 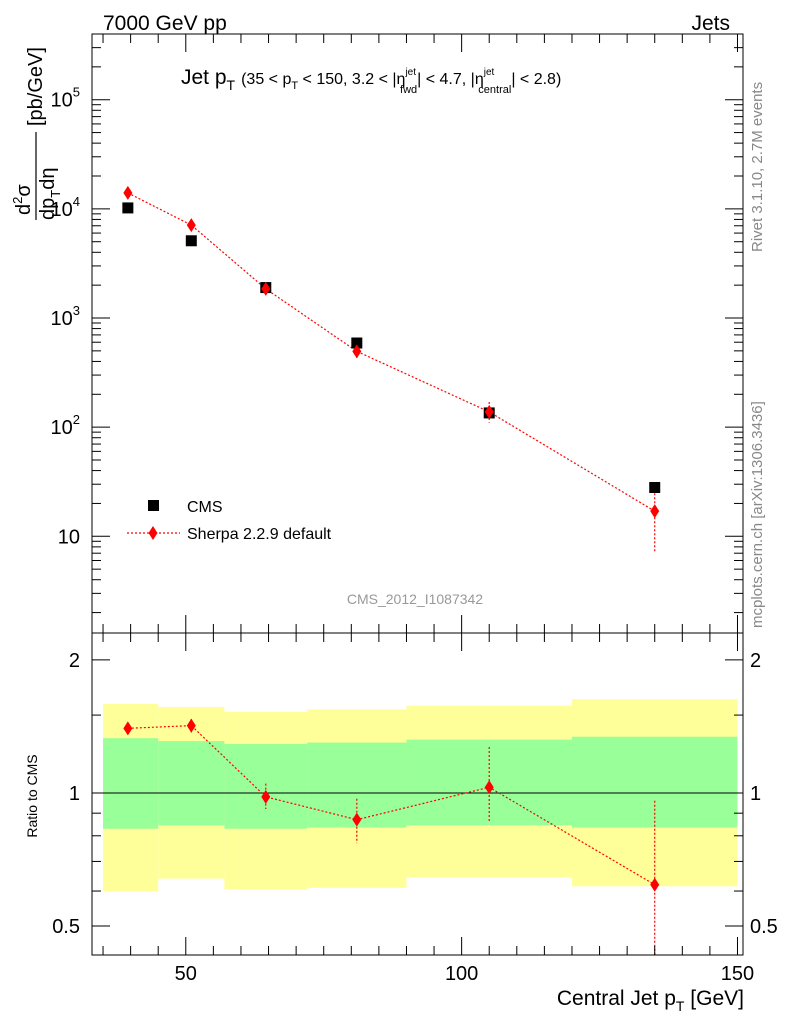 What do you see at coordinates (65, 425) in the screenshot?
I see `main-y-tick-label: 10²` at bounding box center [65, 425].